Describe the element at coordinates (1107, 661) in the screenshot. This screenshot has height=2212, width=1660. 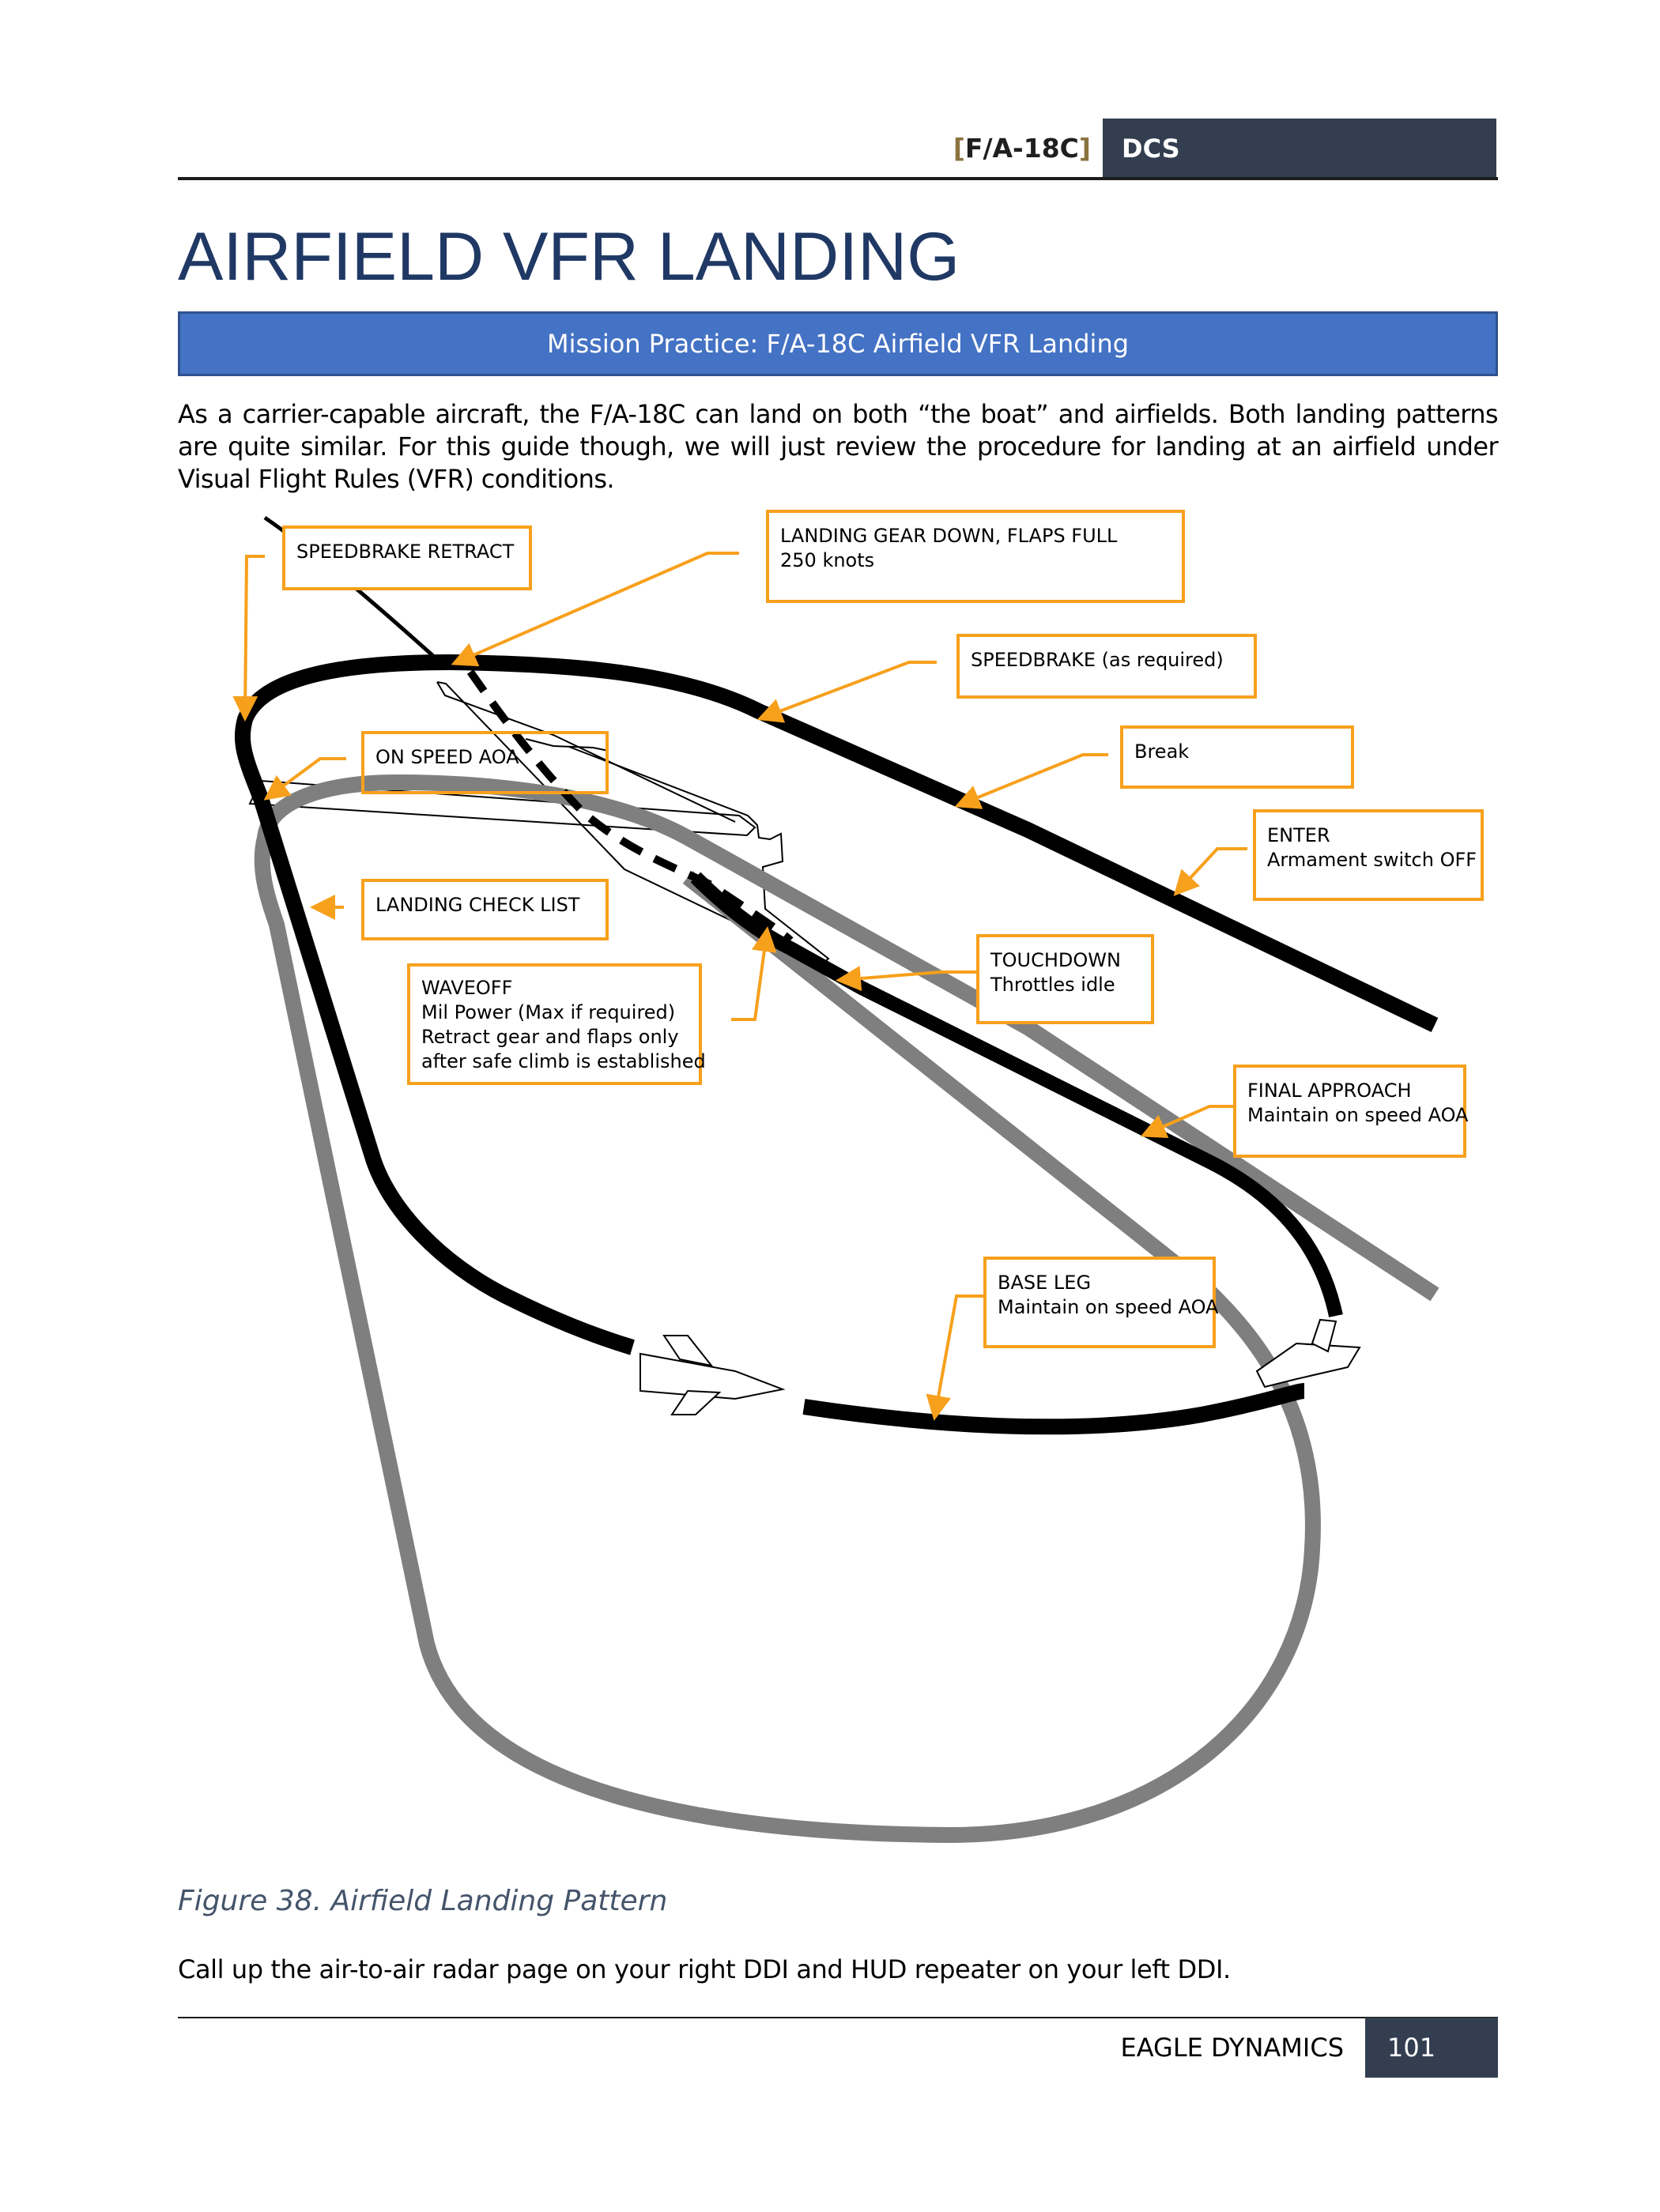
I see `callout-line: SPEEDBRAKE (as required)` at that location.